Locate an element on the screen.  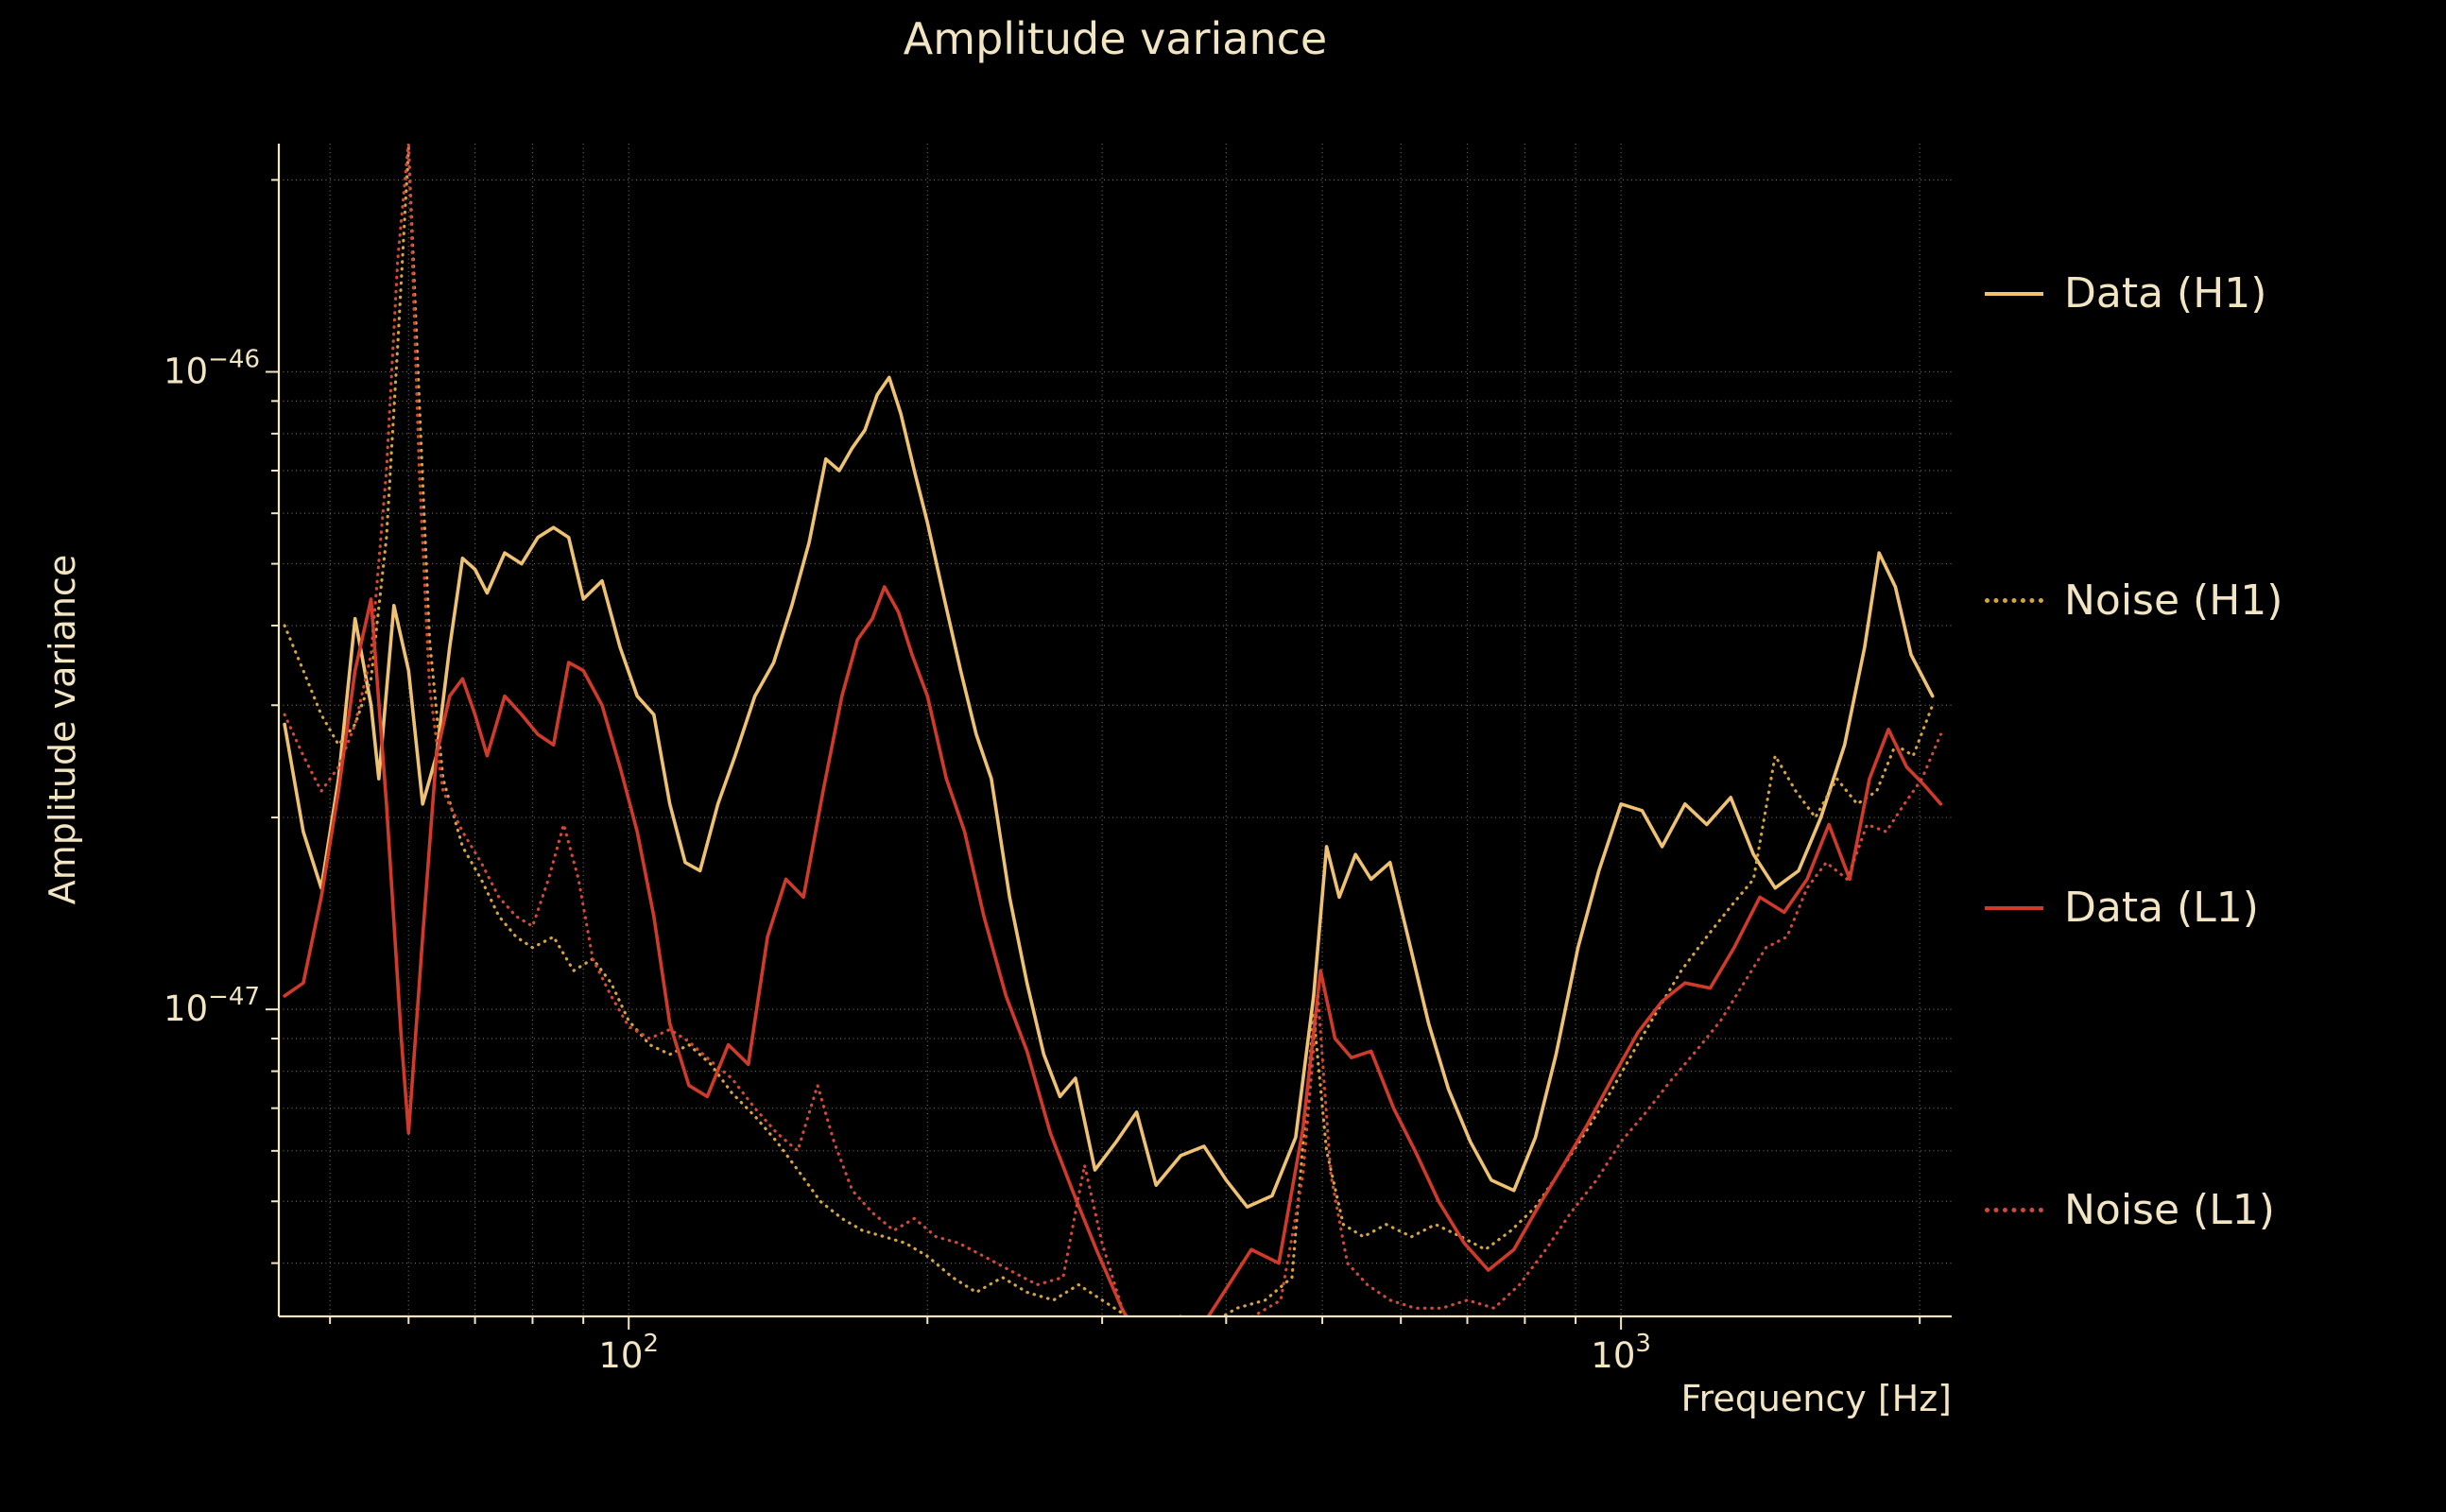
x-axis-label: Frequency [Hz] is located at coordinates (1816, 1398).